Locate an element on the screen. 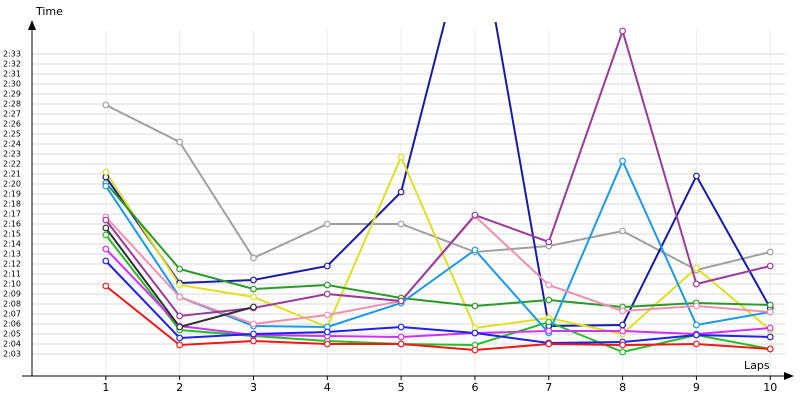  y-axis-arrow is located at coordinates (32, 25).